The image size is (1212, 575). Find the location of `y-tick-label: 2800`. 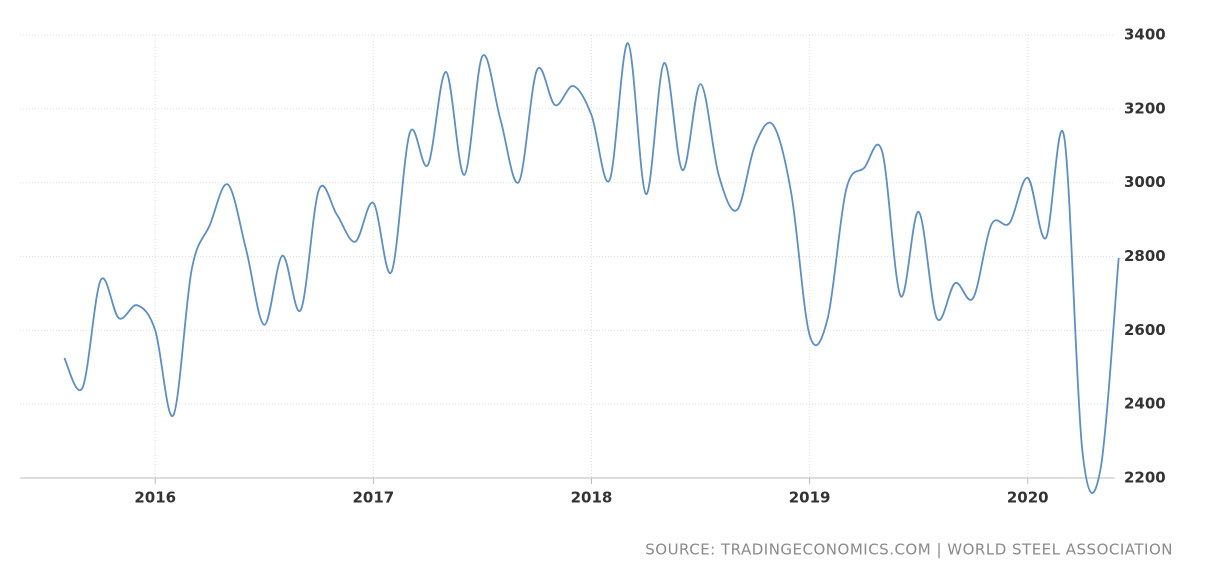

y-tick-label: 2800 is located at coordinates (1145, 256).